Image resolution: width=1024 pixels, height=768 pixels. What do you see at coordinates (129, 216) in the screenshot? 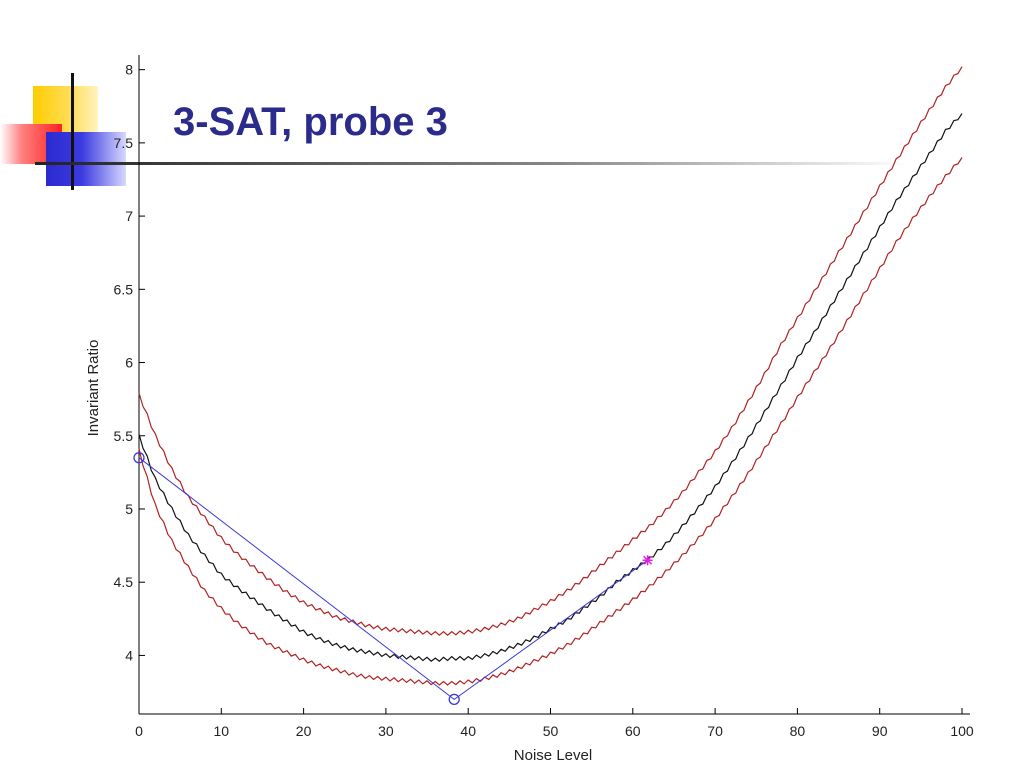
I see `y-tick-label: 7` at bounding box center [129, 216].